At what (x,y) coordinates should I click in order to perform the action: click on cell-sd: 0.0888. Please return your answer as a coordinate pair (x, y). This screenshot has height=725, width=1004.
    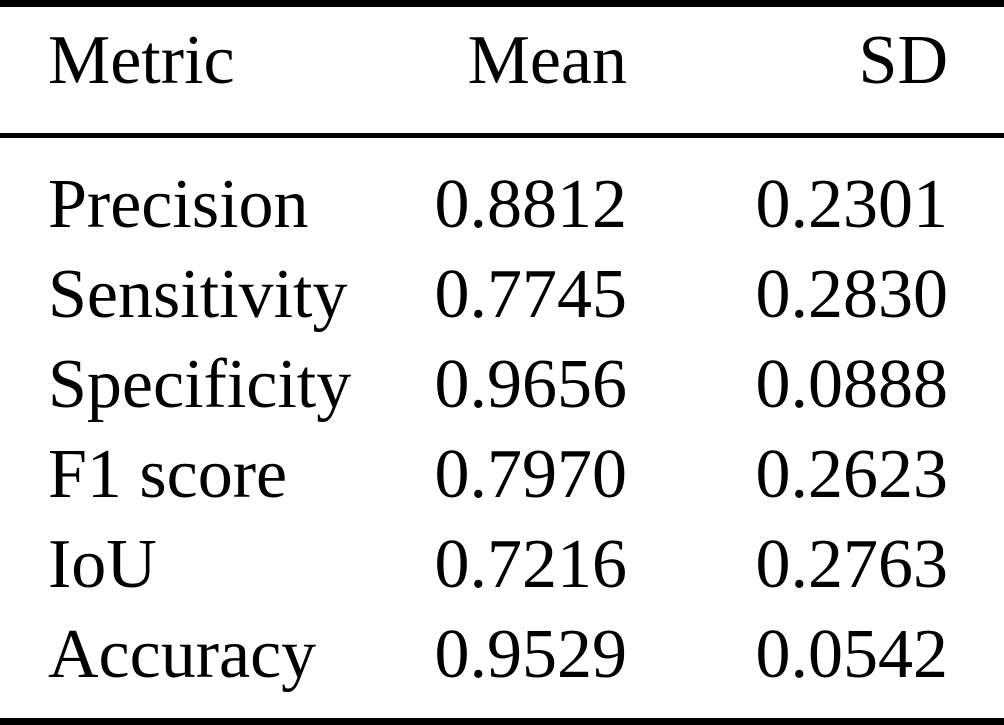
    Looking at the image, I should click on (852, 384).